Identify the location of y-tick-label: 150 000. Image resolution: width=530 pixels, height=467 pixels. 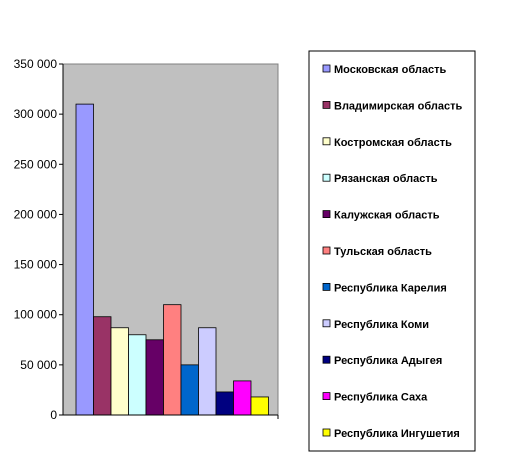
(36, 265).